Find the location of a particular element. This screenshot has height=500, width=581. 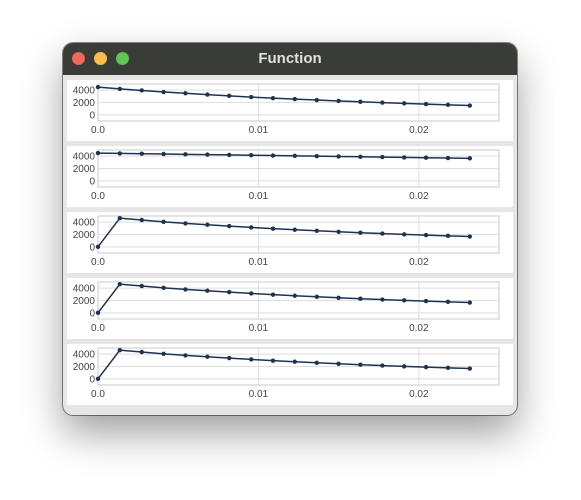

chart-panel-3: 4000 2000 0 0.0 0.01 0.02 is located at coordinates (290, 242).